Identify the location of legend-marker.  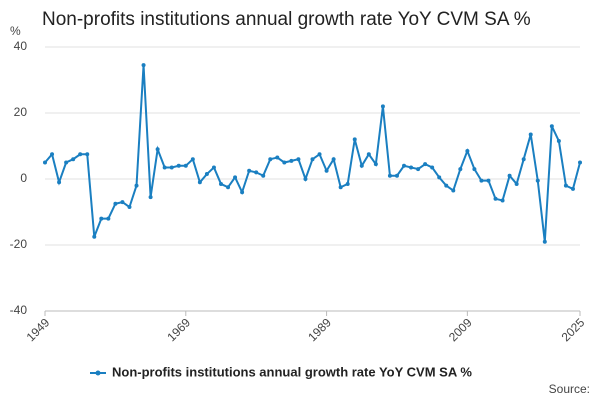
(98, 373).